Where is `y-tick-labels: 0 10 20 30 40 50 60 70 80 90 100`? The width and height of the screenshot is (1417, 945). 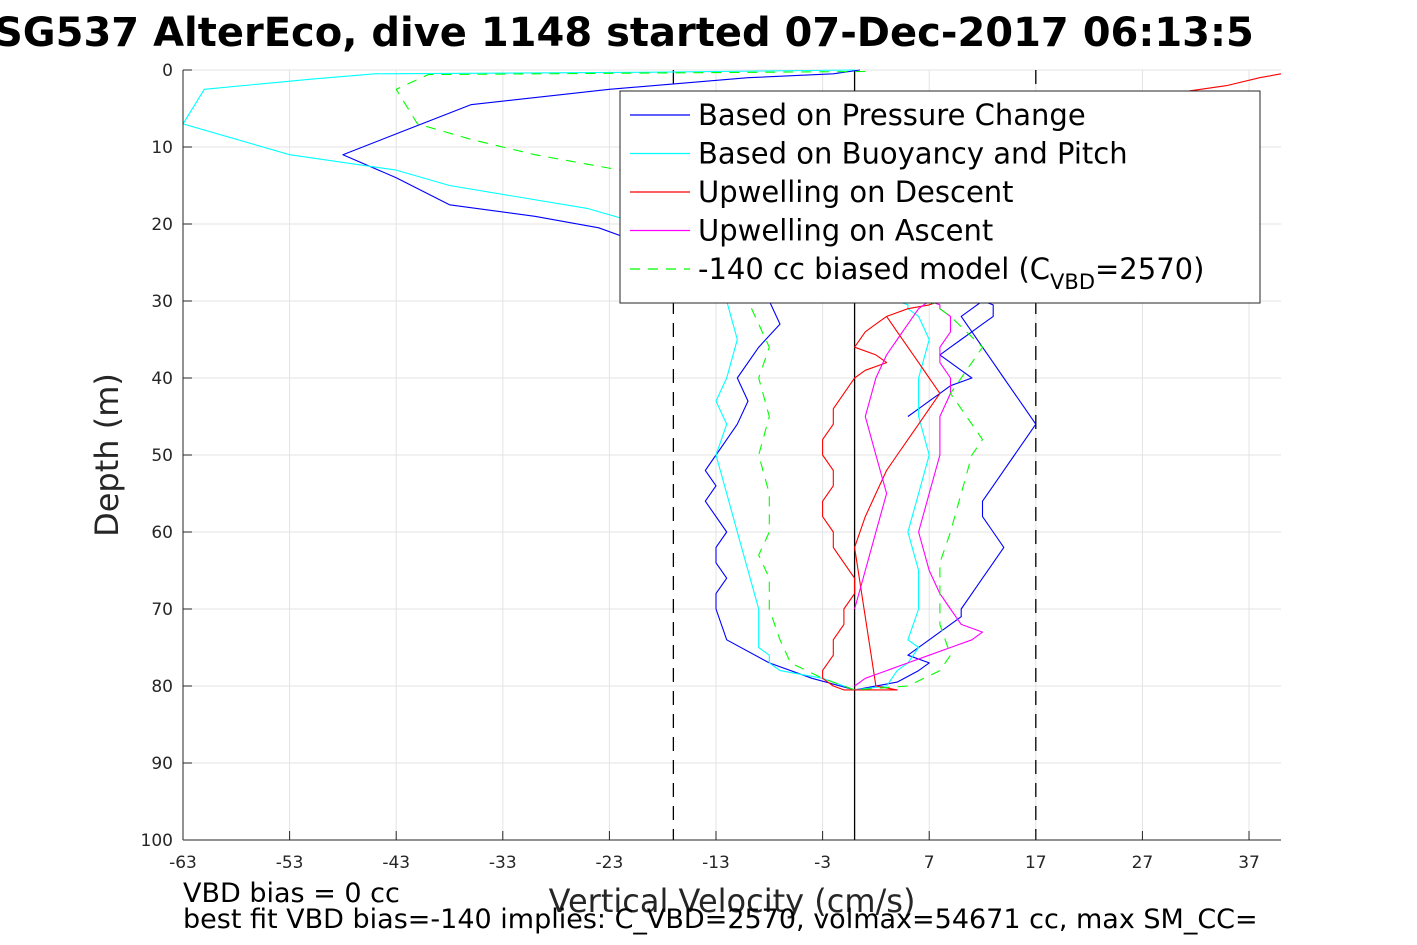 y-tick-labels: 0 10 20 30 40 50 60 70 80 90 100 is located at coordinates (157, 456).